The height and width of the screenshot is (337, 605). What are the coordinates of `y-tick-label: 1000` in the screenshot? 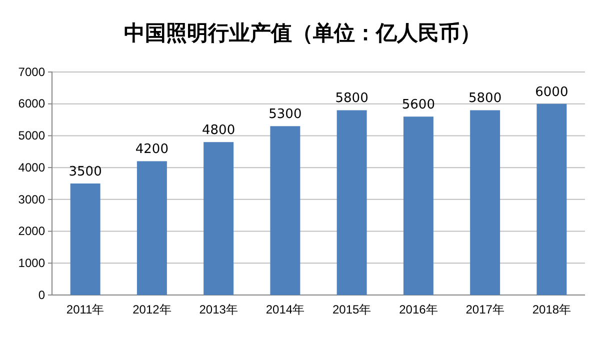 It's located at (32, 263).